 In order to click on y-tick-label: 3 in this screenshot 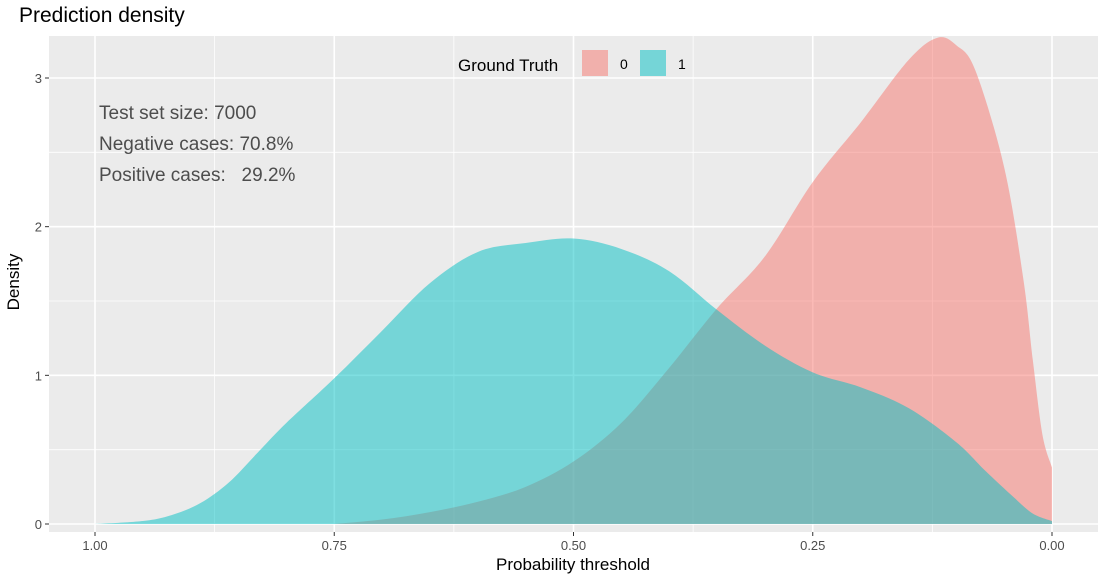, I will do `click(38, 78)`.